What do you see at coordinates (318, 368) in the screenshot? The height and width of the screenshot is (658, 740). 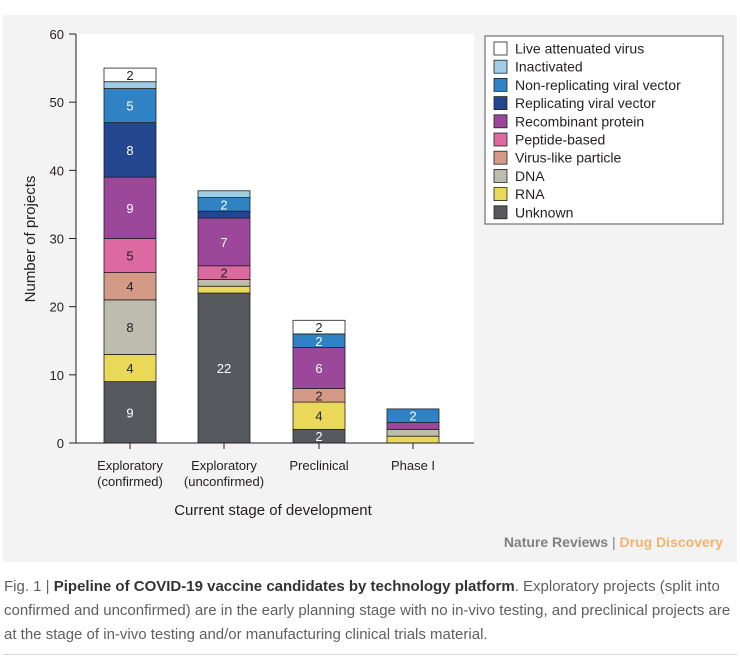 I see `bar-data-label: 6` at bounding box center [318, 368].